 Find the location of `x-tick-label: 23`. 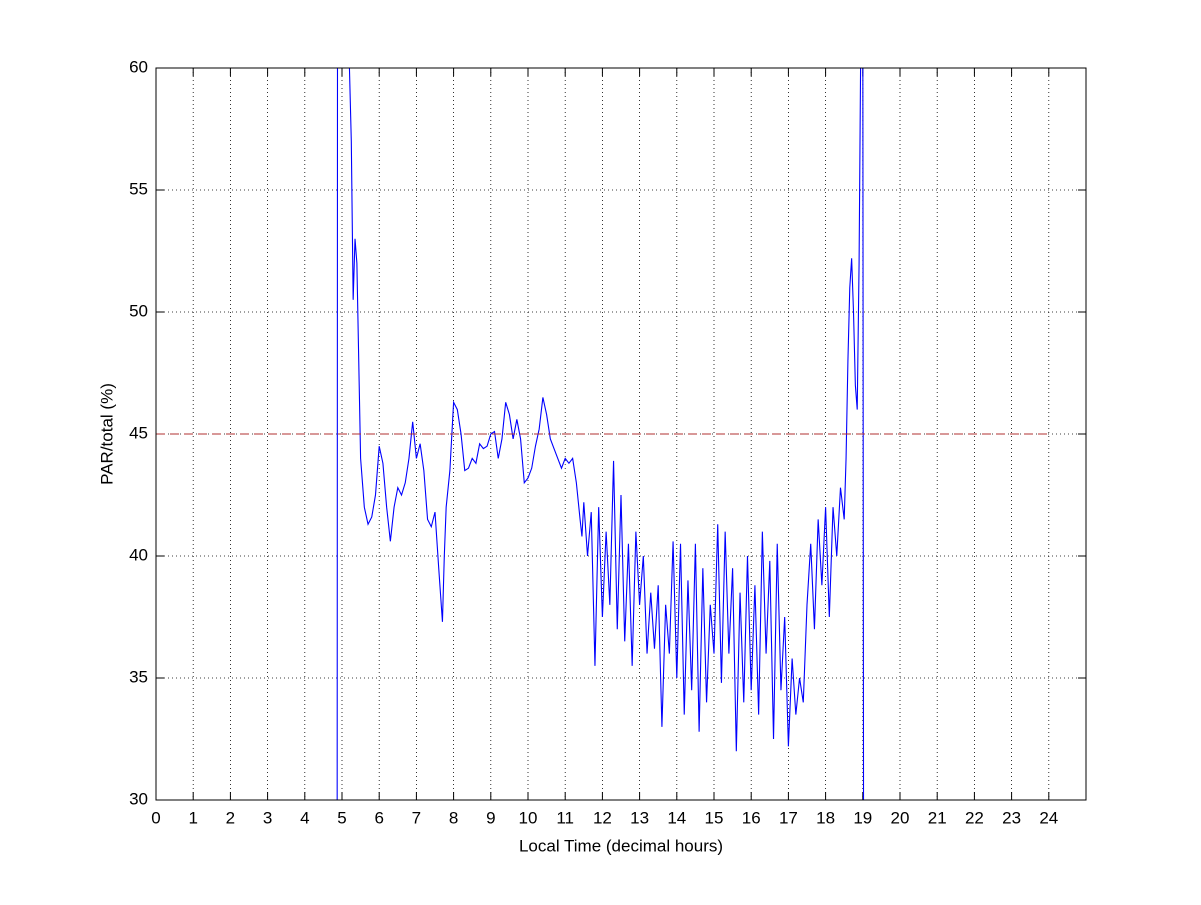

x-tick-label: 23 is located at coordinates (1011, 817).